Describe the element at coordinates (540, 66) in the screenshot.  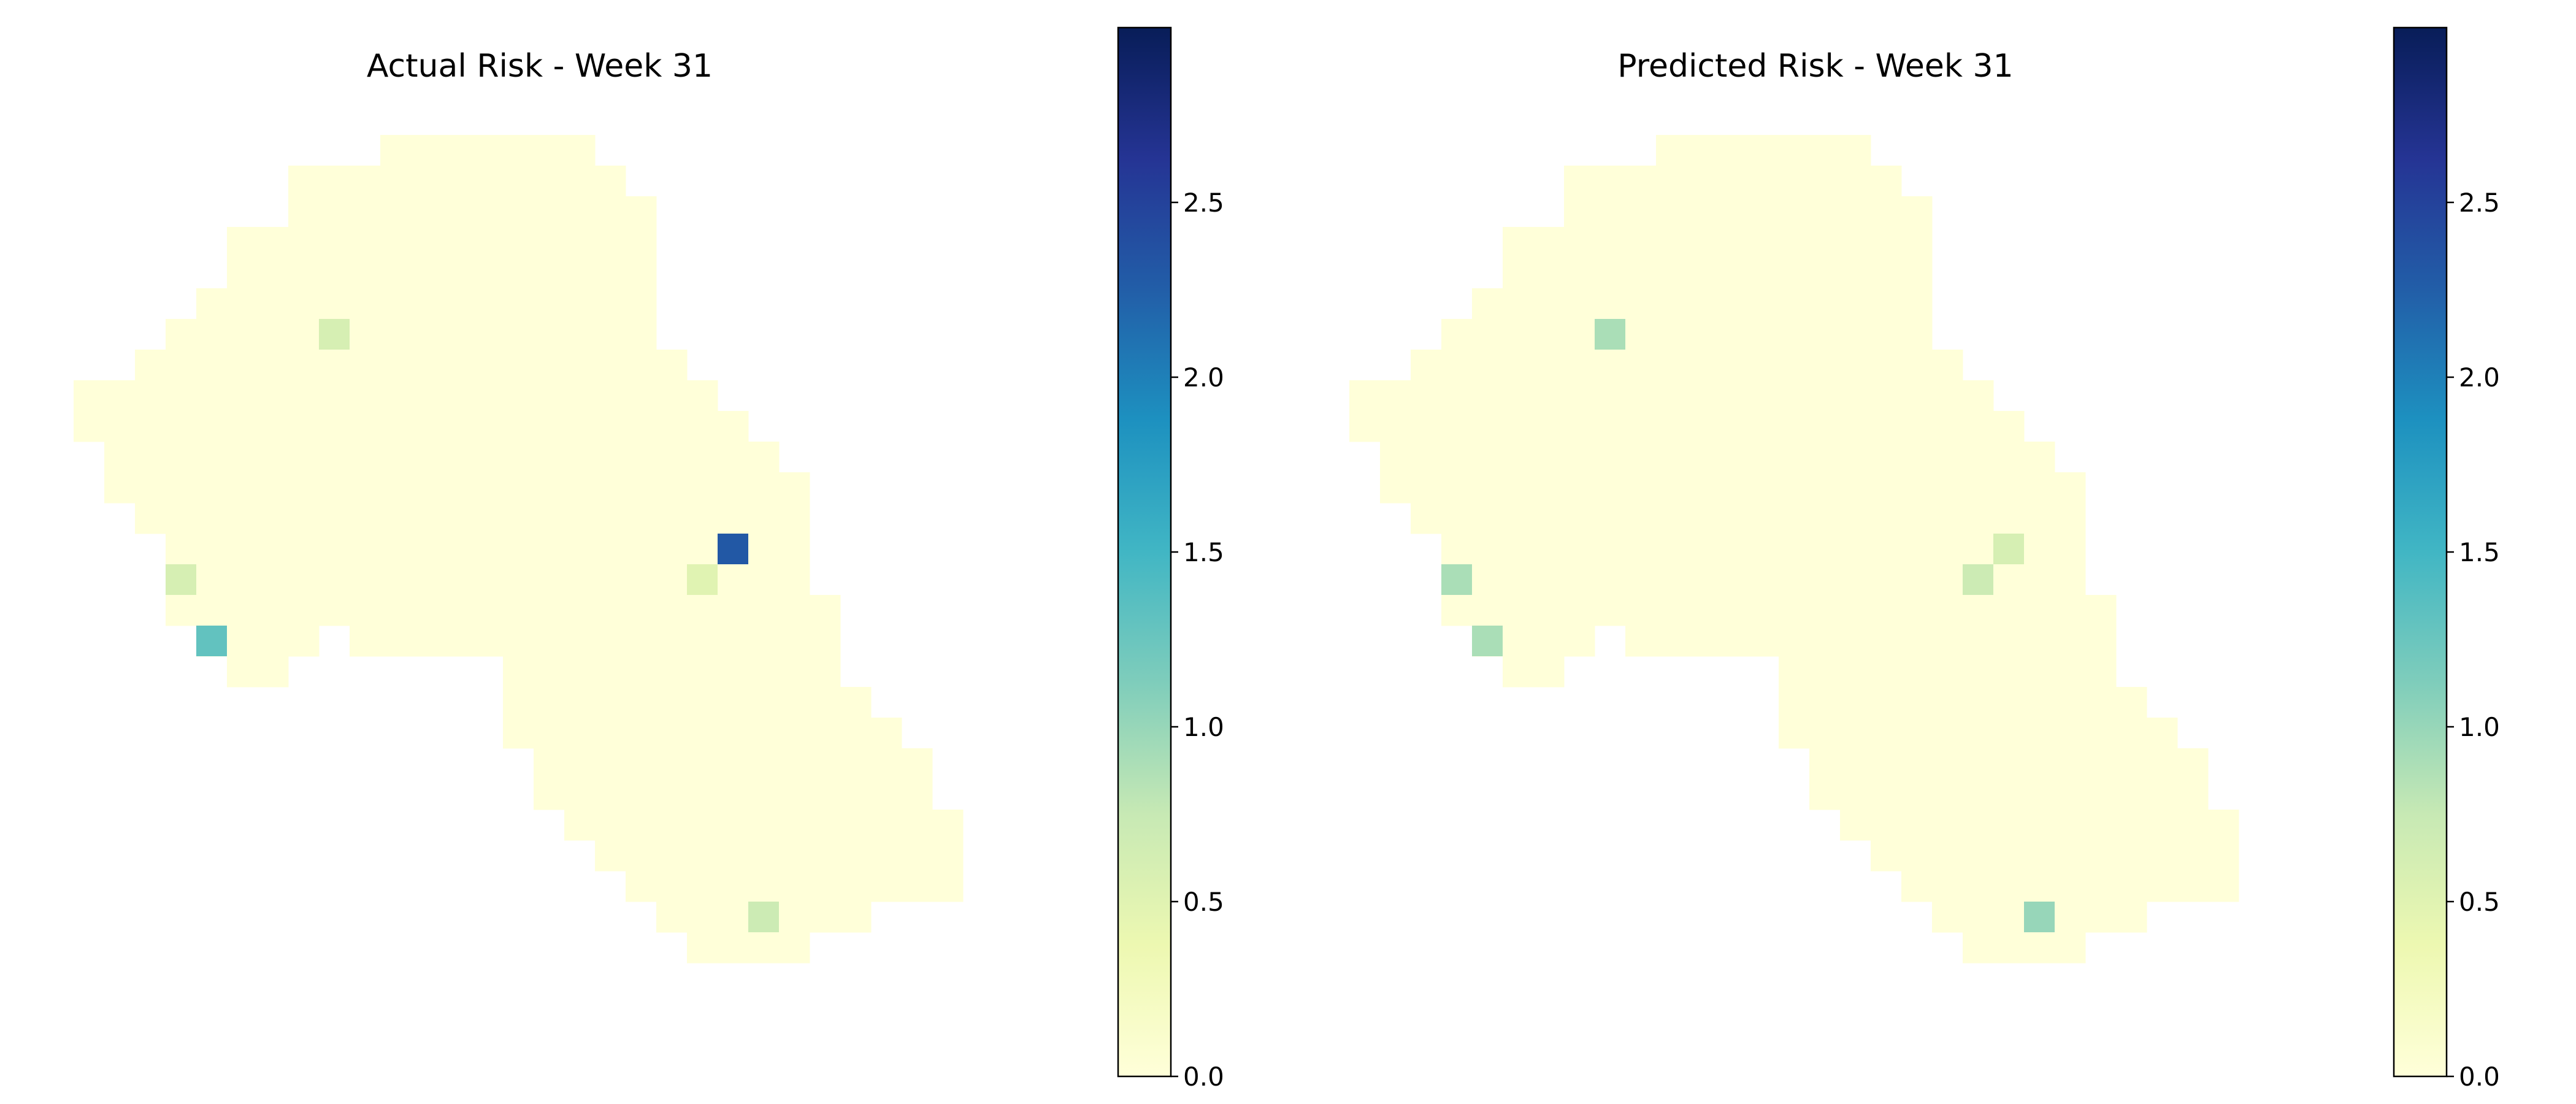
I see `panel-title: Actual Risk - Week 31` at that location.